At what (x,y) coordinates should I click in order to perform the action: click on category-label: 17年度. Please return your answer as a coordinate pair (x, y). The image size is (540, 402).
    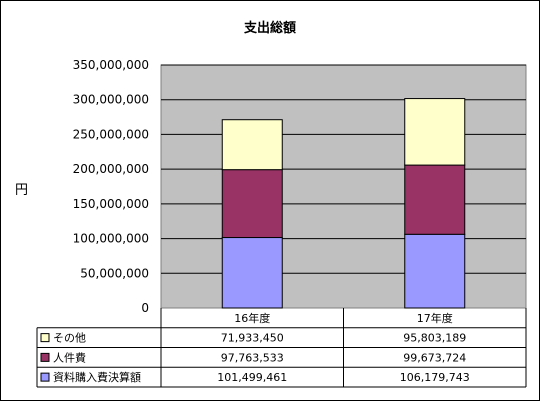
    Looking at the image, I should click on (435, 318).